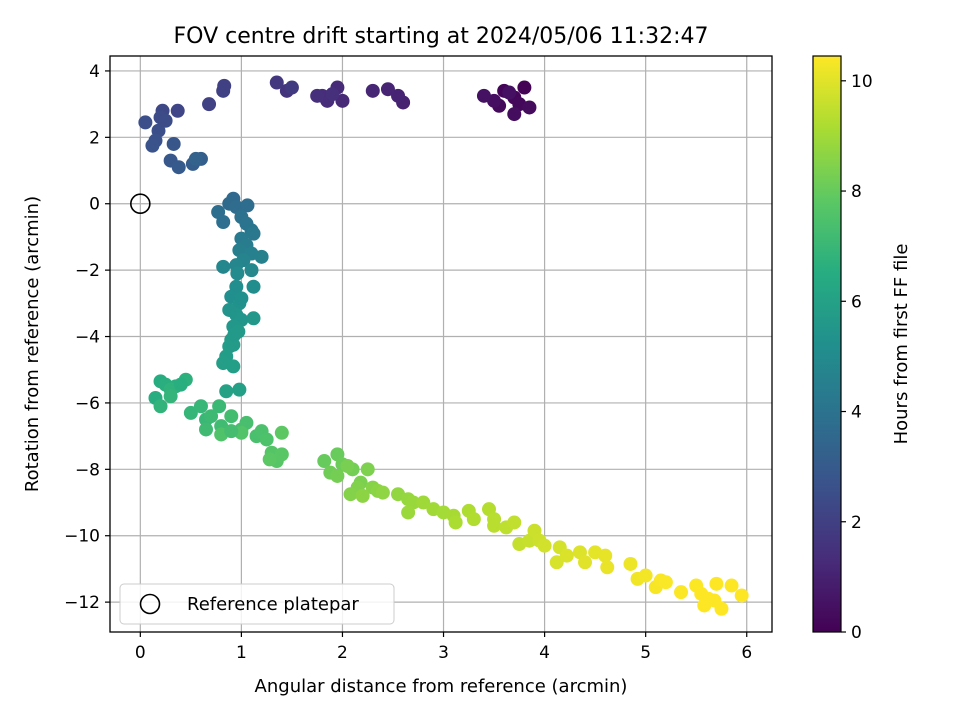  Describe the element at coordinates (140, 204) in the screenshot. I see `reference-platepar-marker` at that location.